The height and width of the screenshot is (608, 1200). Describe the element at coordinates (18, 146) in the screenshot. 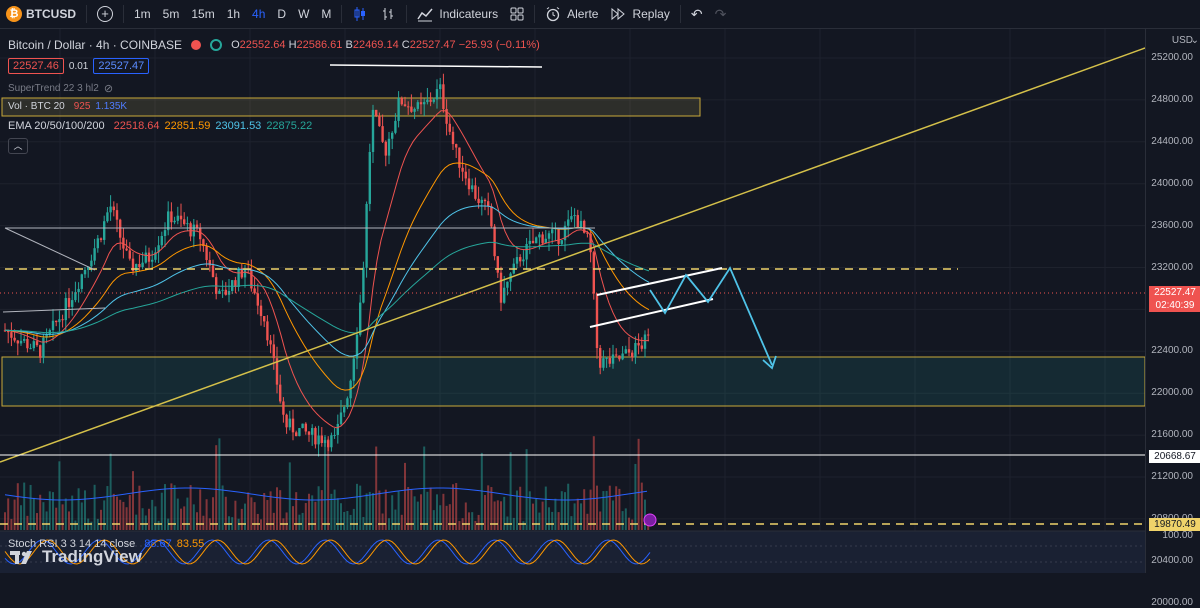

I see `collapse-legend-button: ︿` at that location.